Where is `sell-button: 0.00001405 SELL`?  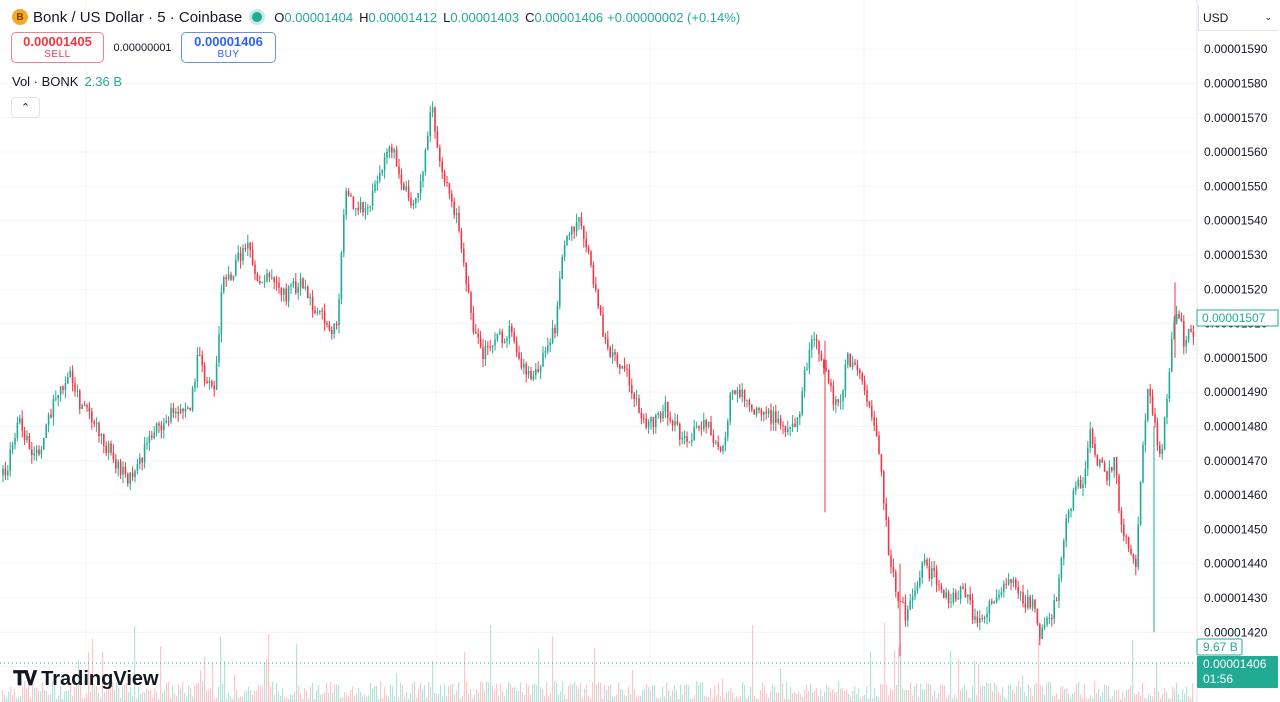 sell-button: 0.00001405 SELL is located at coordinates (57, 47).